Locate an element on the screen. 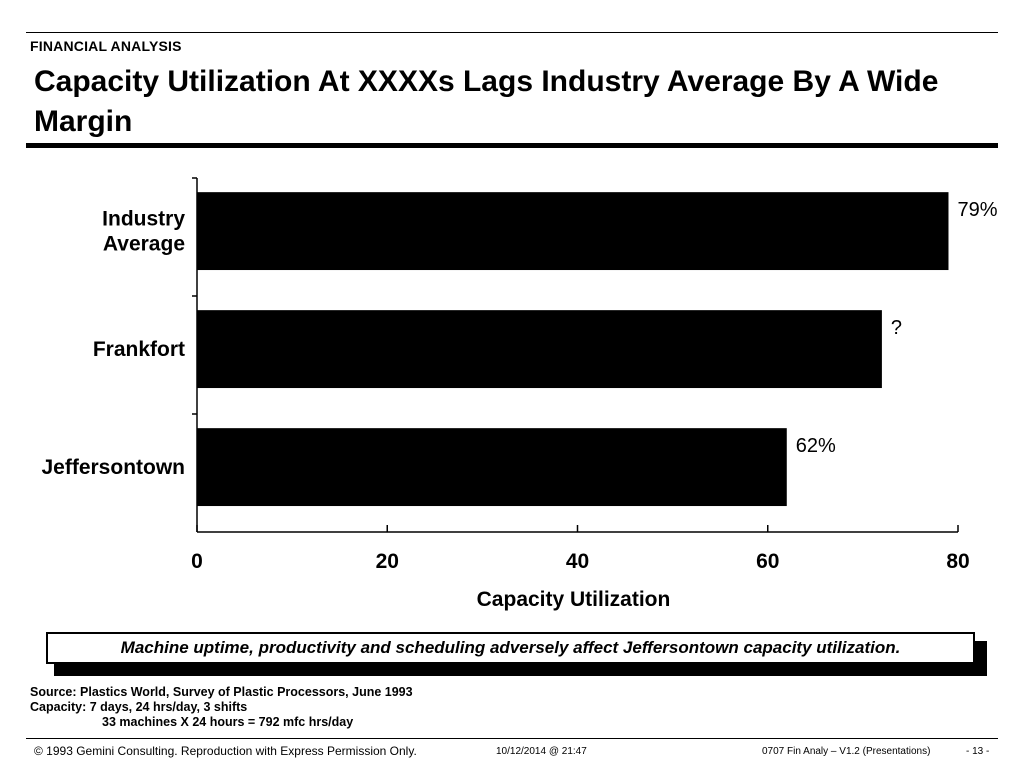 This screenshot has width=1024, height=767. data-label: ? is located at coordinates (896, 328).